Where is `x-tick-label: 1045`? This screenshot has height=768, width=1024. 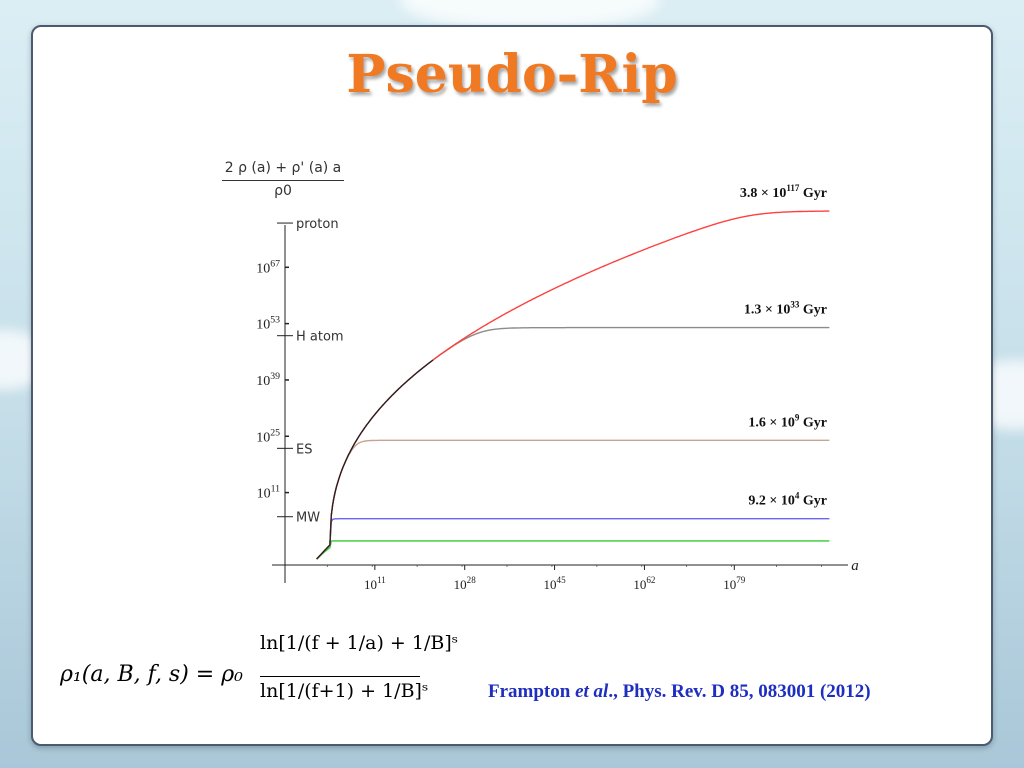 x-tick-label: 1045 is located at coordinates (555, 583).